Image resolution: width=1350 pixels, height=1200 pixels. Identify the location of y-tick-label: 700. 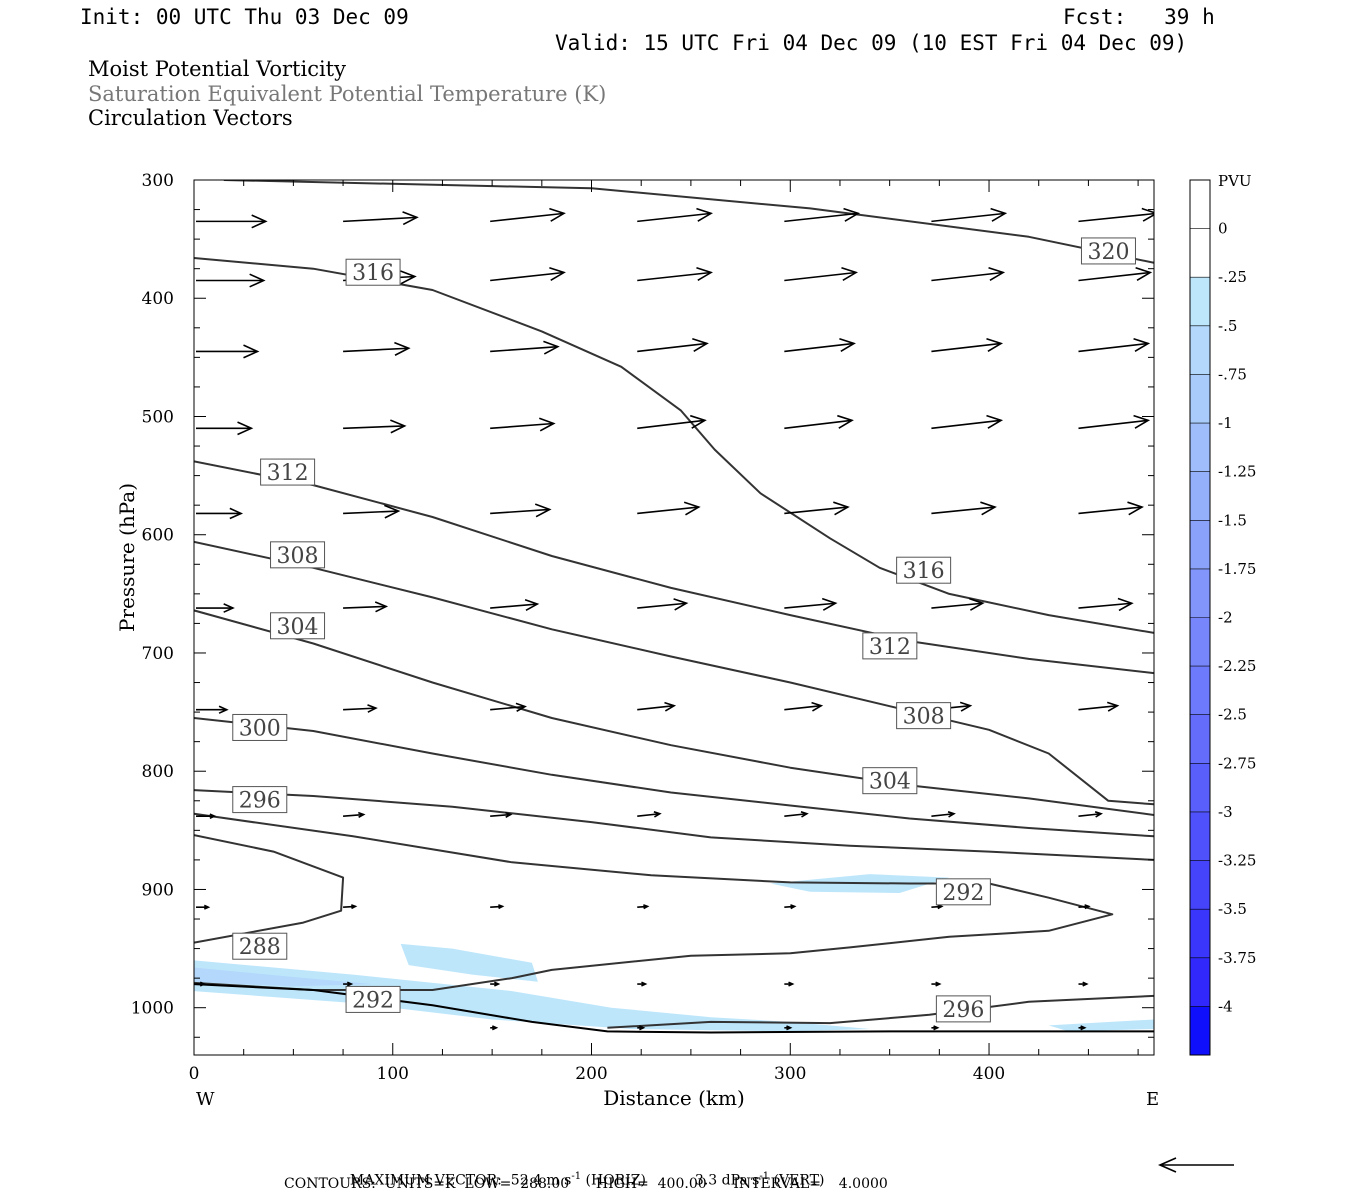
(158, 654).